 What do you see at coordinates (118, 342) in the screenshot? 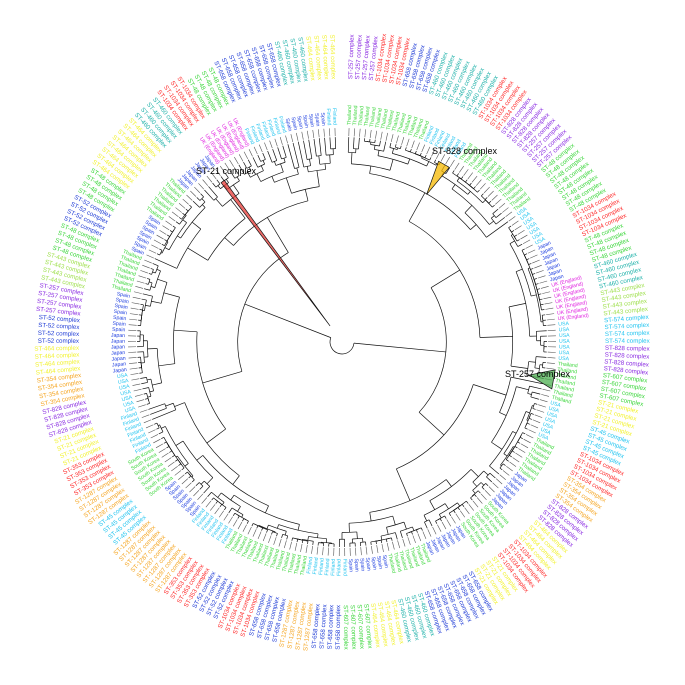
I see `country-label: Japan` at bounding box center [118, 342].